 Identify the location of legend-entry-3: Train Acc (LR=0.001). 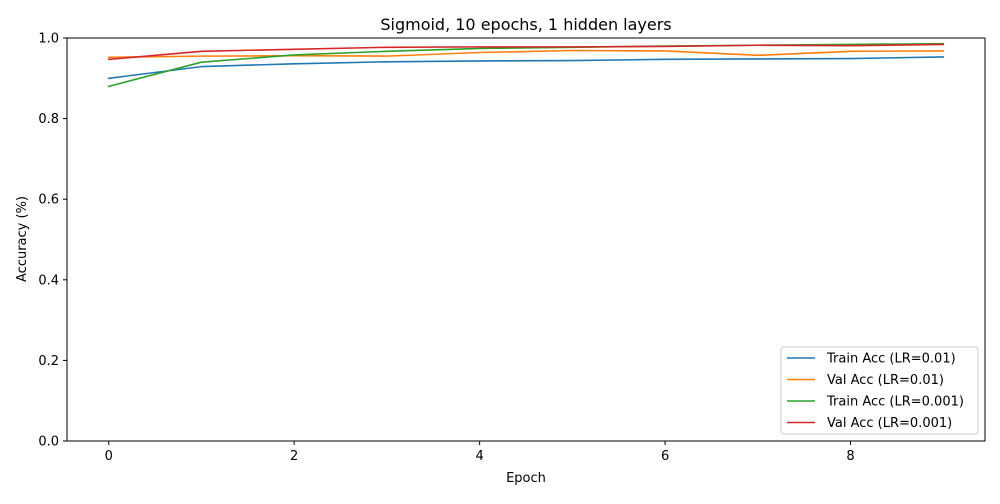
(895, 402).